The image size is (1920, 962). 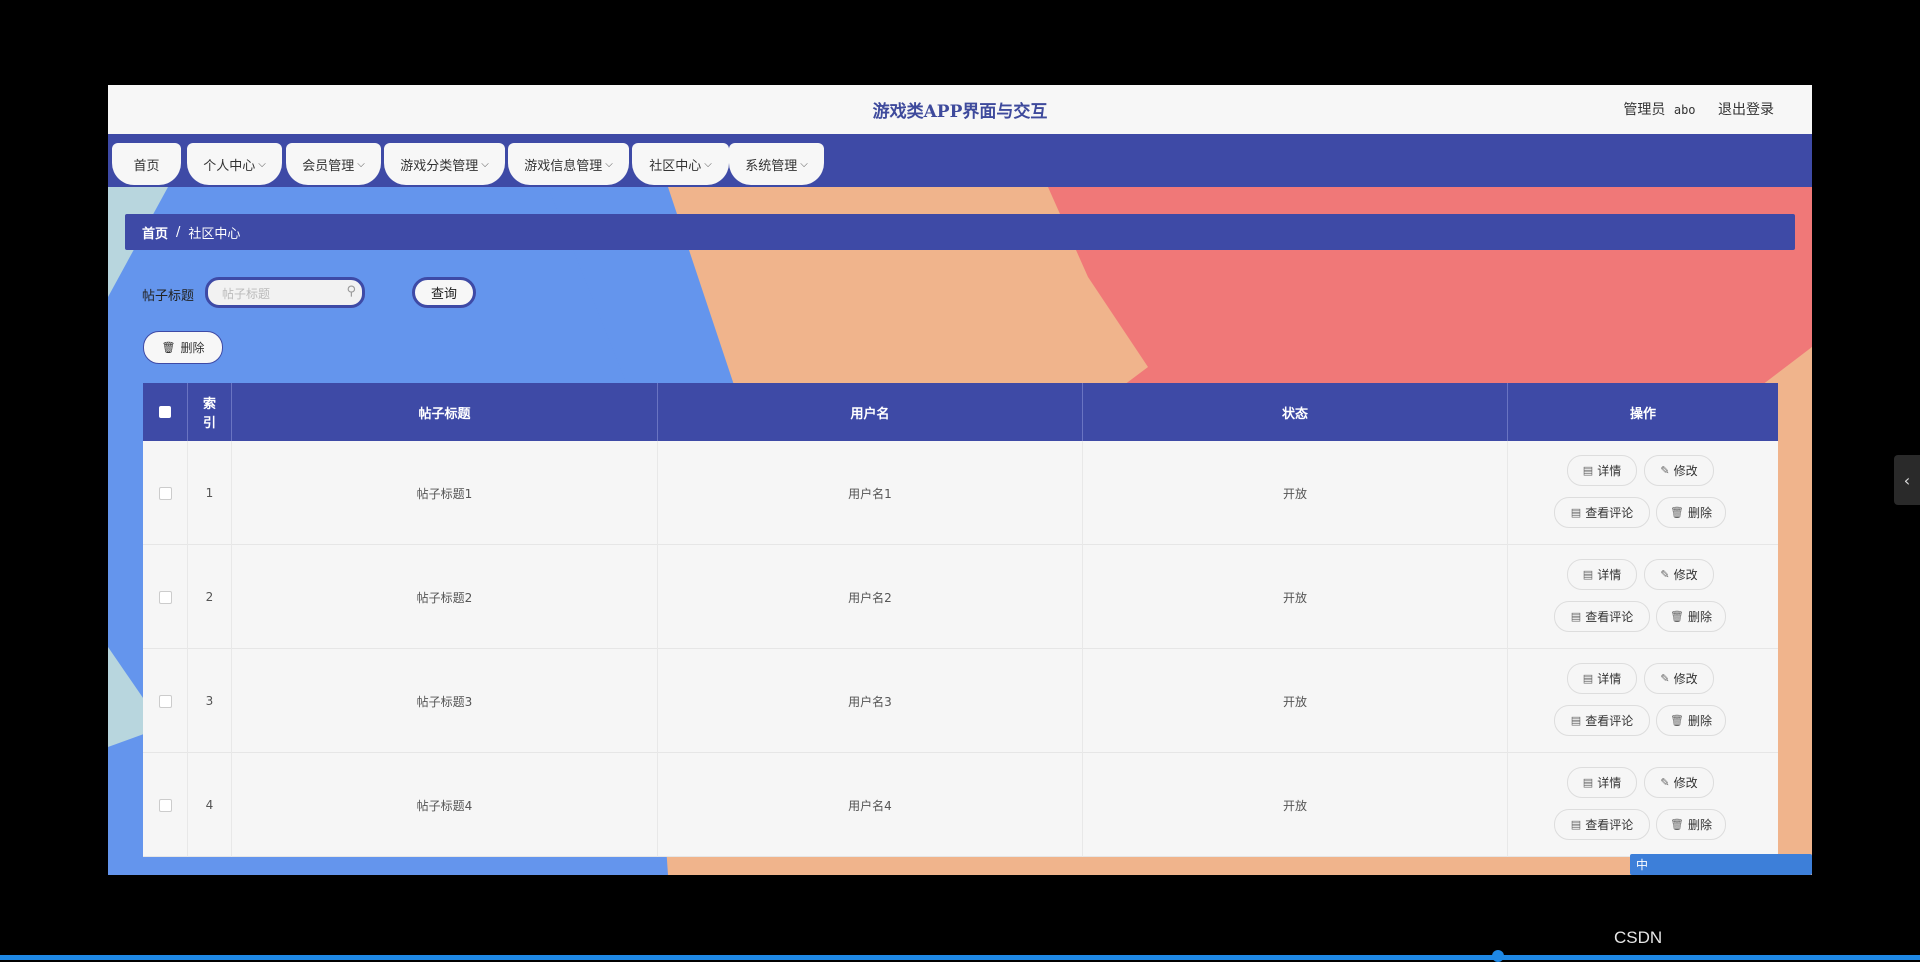 I want to click on row-username: 用户名3, so click(x=870, y=701).